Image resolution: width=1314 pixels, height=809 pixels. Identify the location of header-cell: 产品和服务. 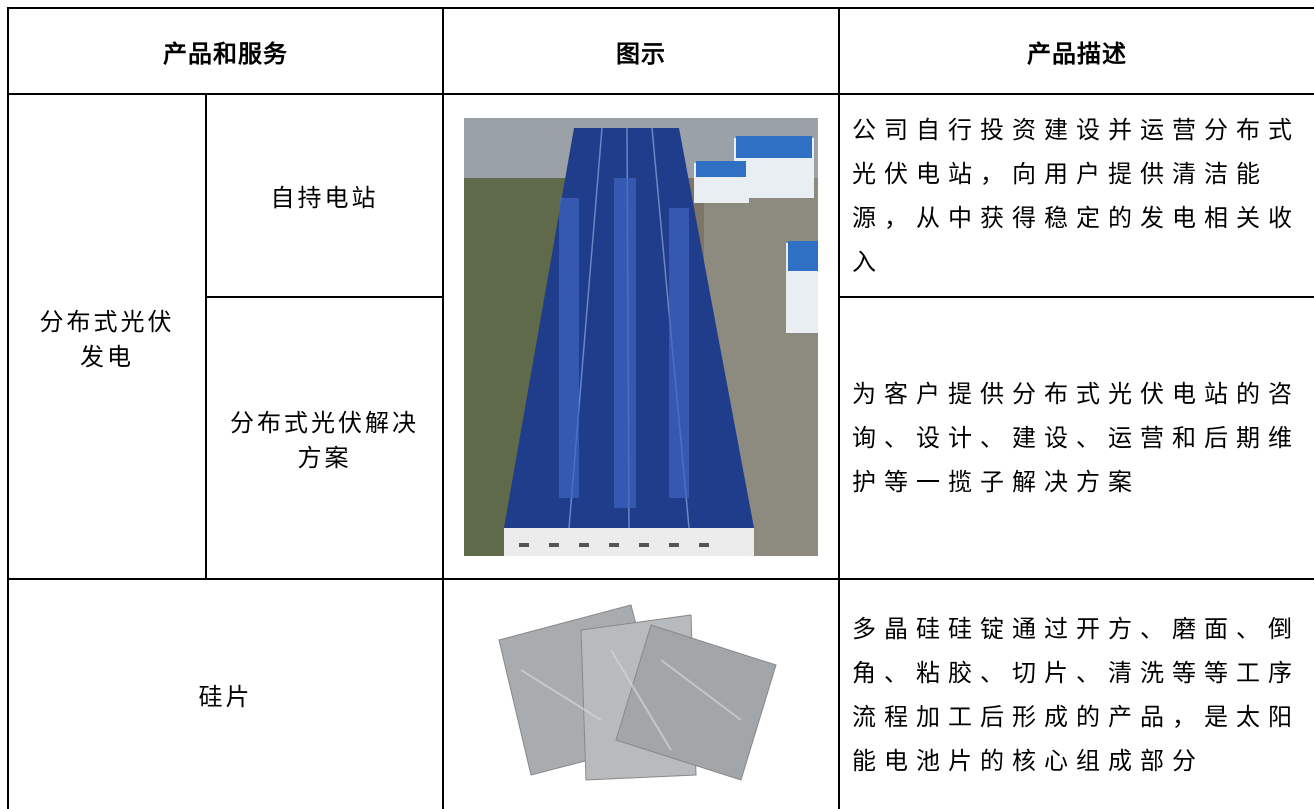
(225, 51).